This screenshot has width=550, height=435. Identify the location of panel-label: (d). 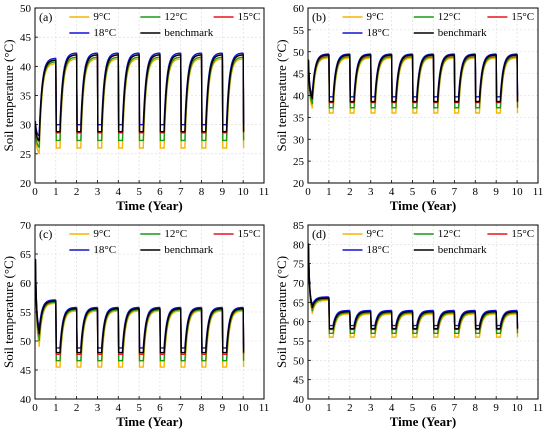
(319, 234).